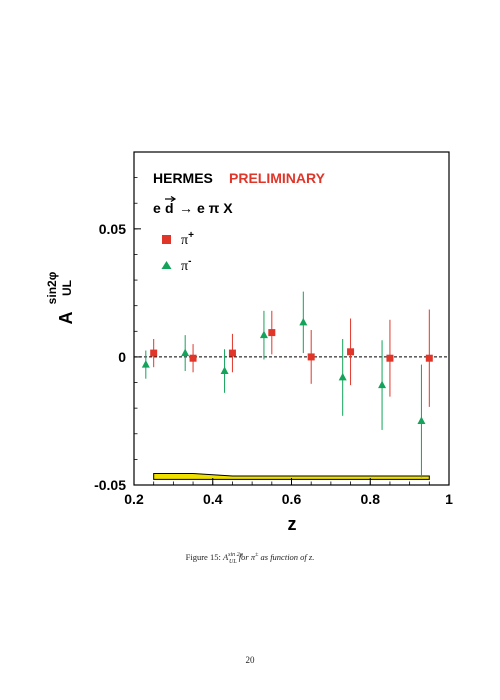 The image size is (500, 700). I want to click on caption-prefix: Figure 15:, so click(203, 557).